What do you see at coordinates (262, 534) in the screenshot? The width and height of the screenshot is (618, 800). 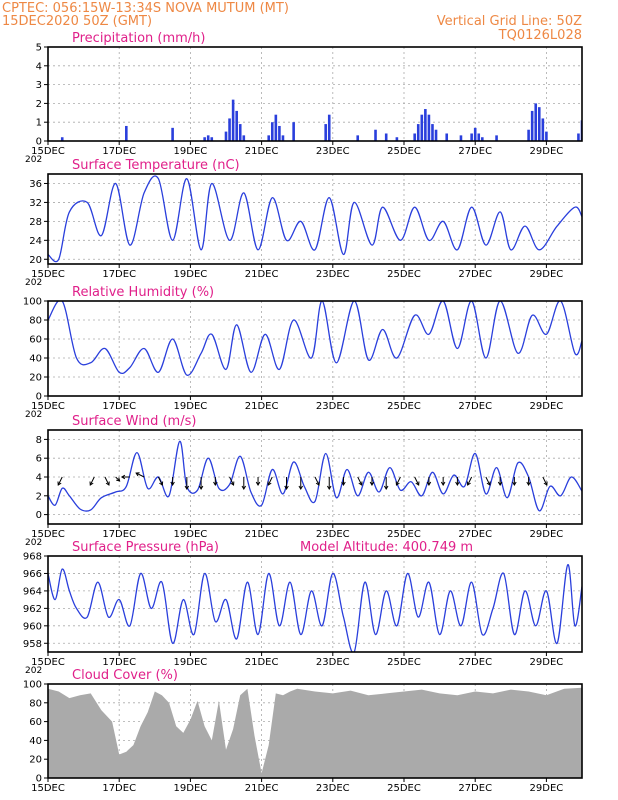 I see `x-tick-label: 21DEC` at bounding box center [262, 534].